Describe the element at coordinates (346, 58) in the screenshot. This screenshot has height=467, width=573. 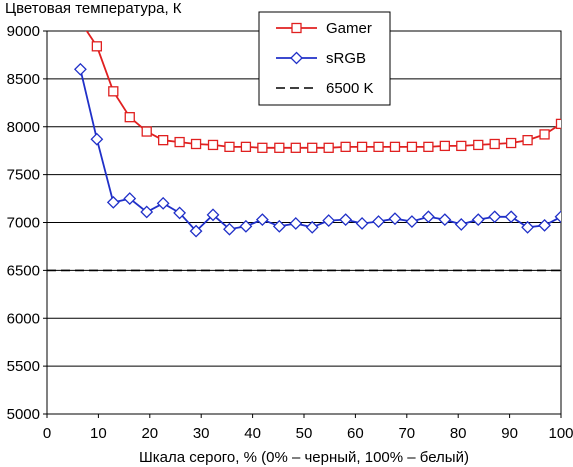
I see `legend-label: sRGB` at that location.